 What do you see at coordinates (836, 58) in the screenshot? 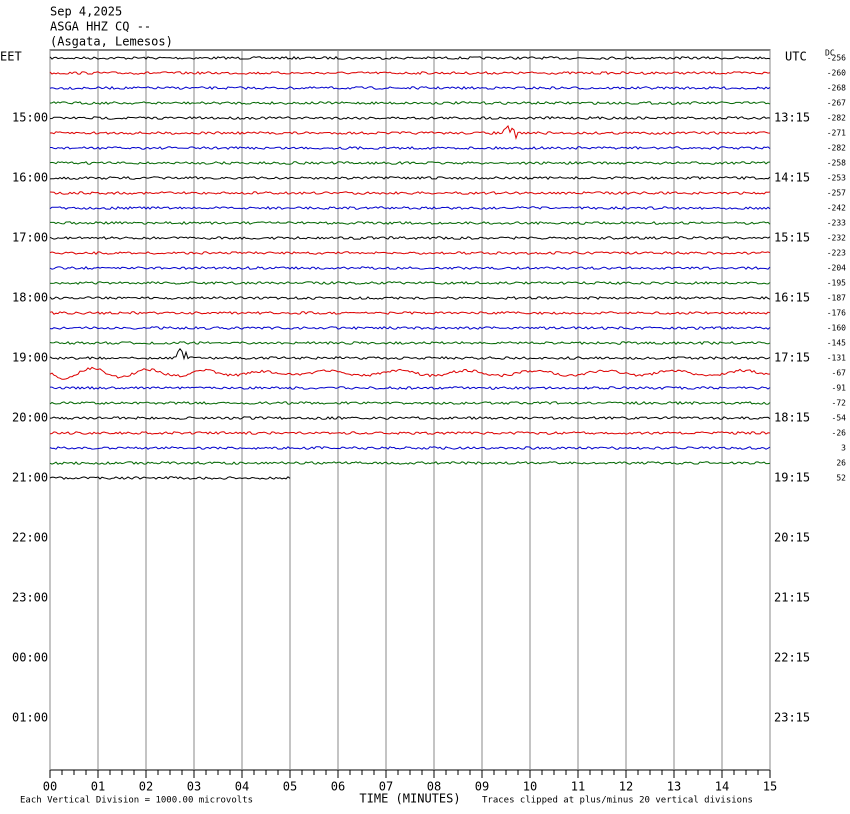
I see `dc-offset: -256` at bounding box center [836, 58].